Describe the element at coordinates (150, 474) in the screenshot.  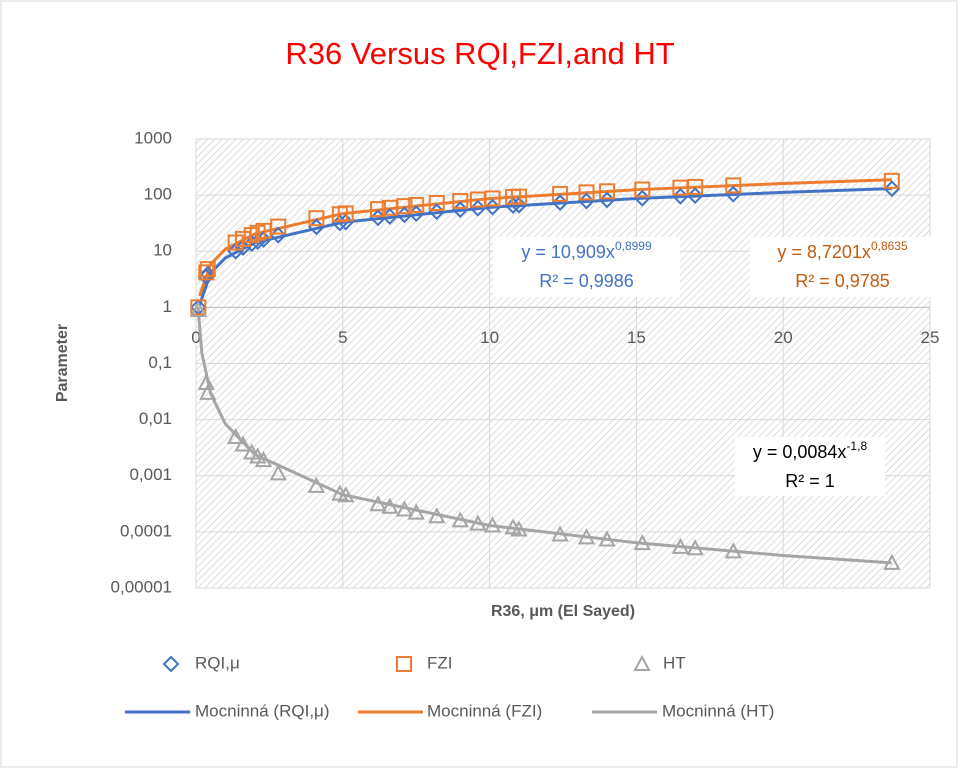
I see `y-tick-label: 0,001` at that location.